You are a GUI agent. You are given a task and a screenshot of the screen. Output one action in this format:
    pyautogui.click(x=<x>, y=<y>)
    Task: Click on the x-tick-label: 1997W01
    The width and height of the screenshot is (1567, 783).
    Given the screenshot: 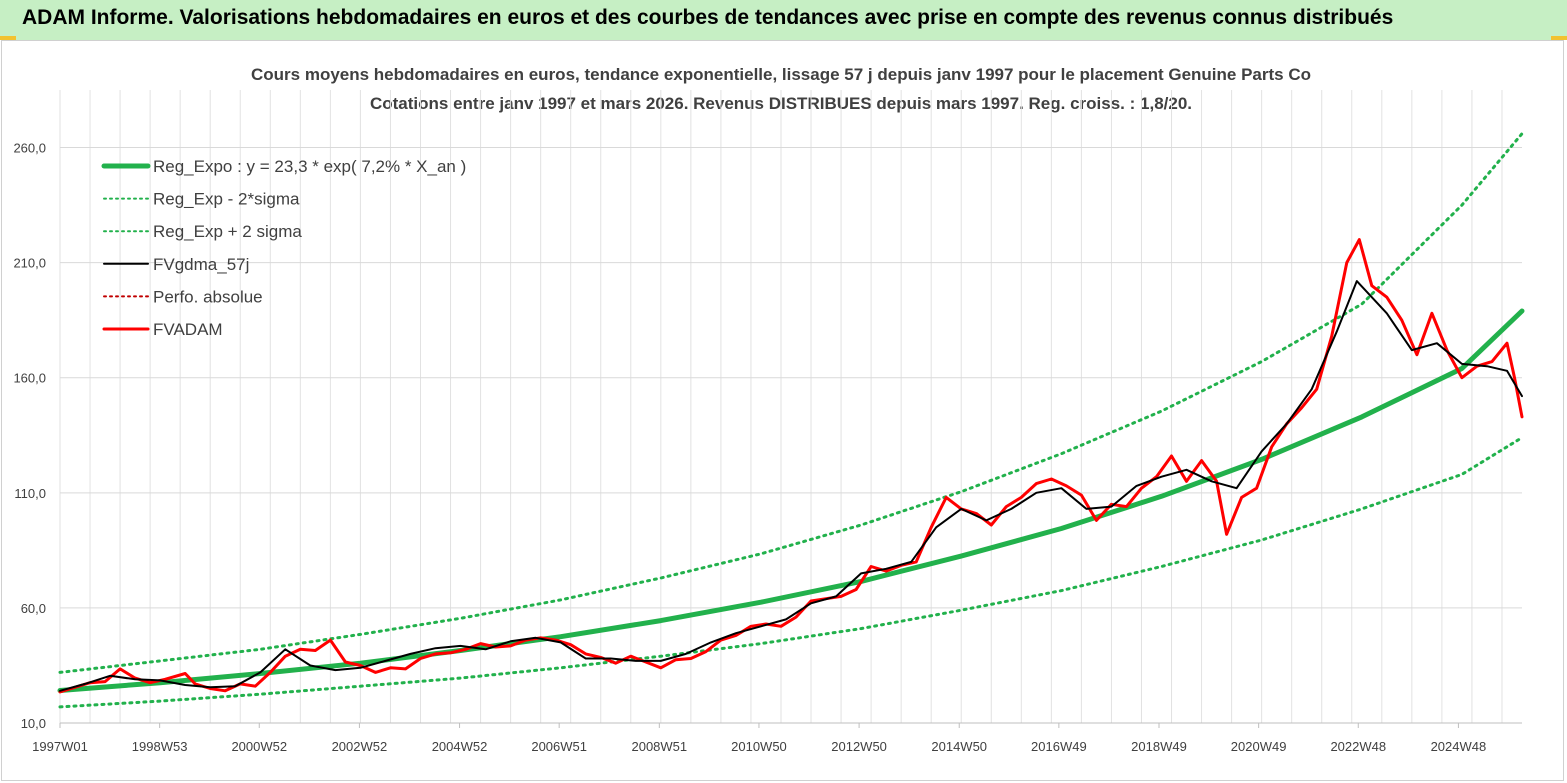 What is the action you would take?
    pyautogui.click(x=60, y=746)
    